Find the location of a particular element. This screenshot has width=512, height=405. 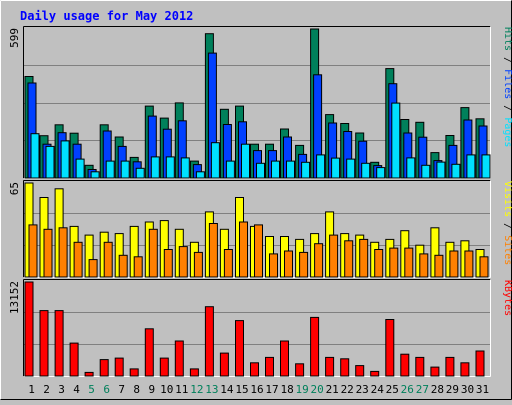

day-label-19: 19 is located at coordinates (301, 389).